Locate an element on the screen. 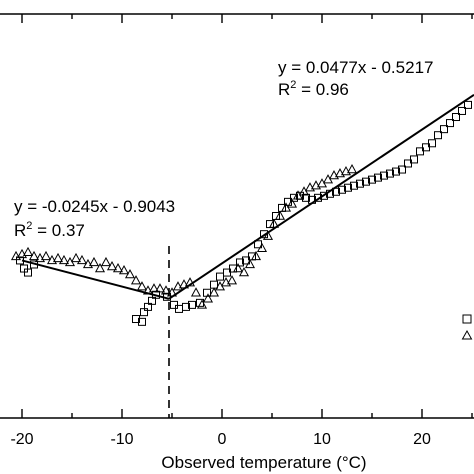  x-tick-labels: -20 -10 0 10 20 is located at coordinates (220, 439).